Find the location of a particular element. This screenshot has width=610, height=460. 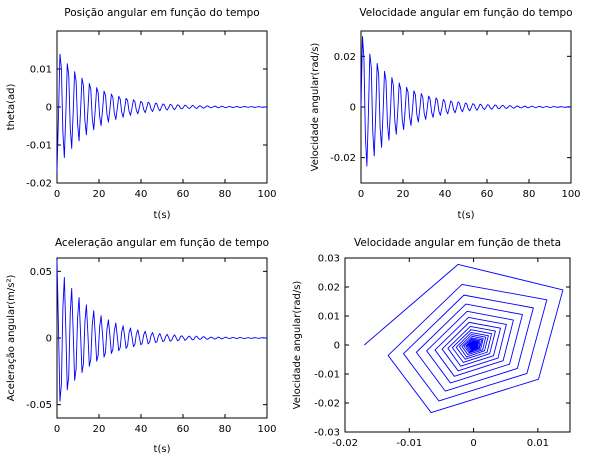

y-tick-label: -0.05 is located at coordinates (39, 405).